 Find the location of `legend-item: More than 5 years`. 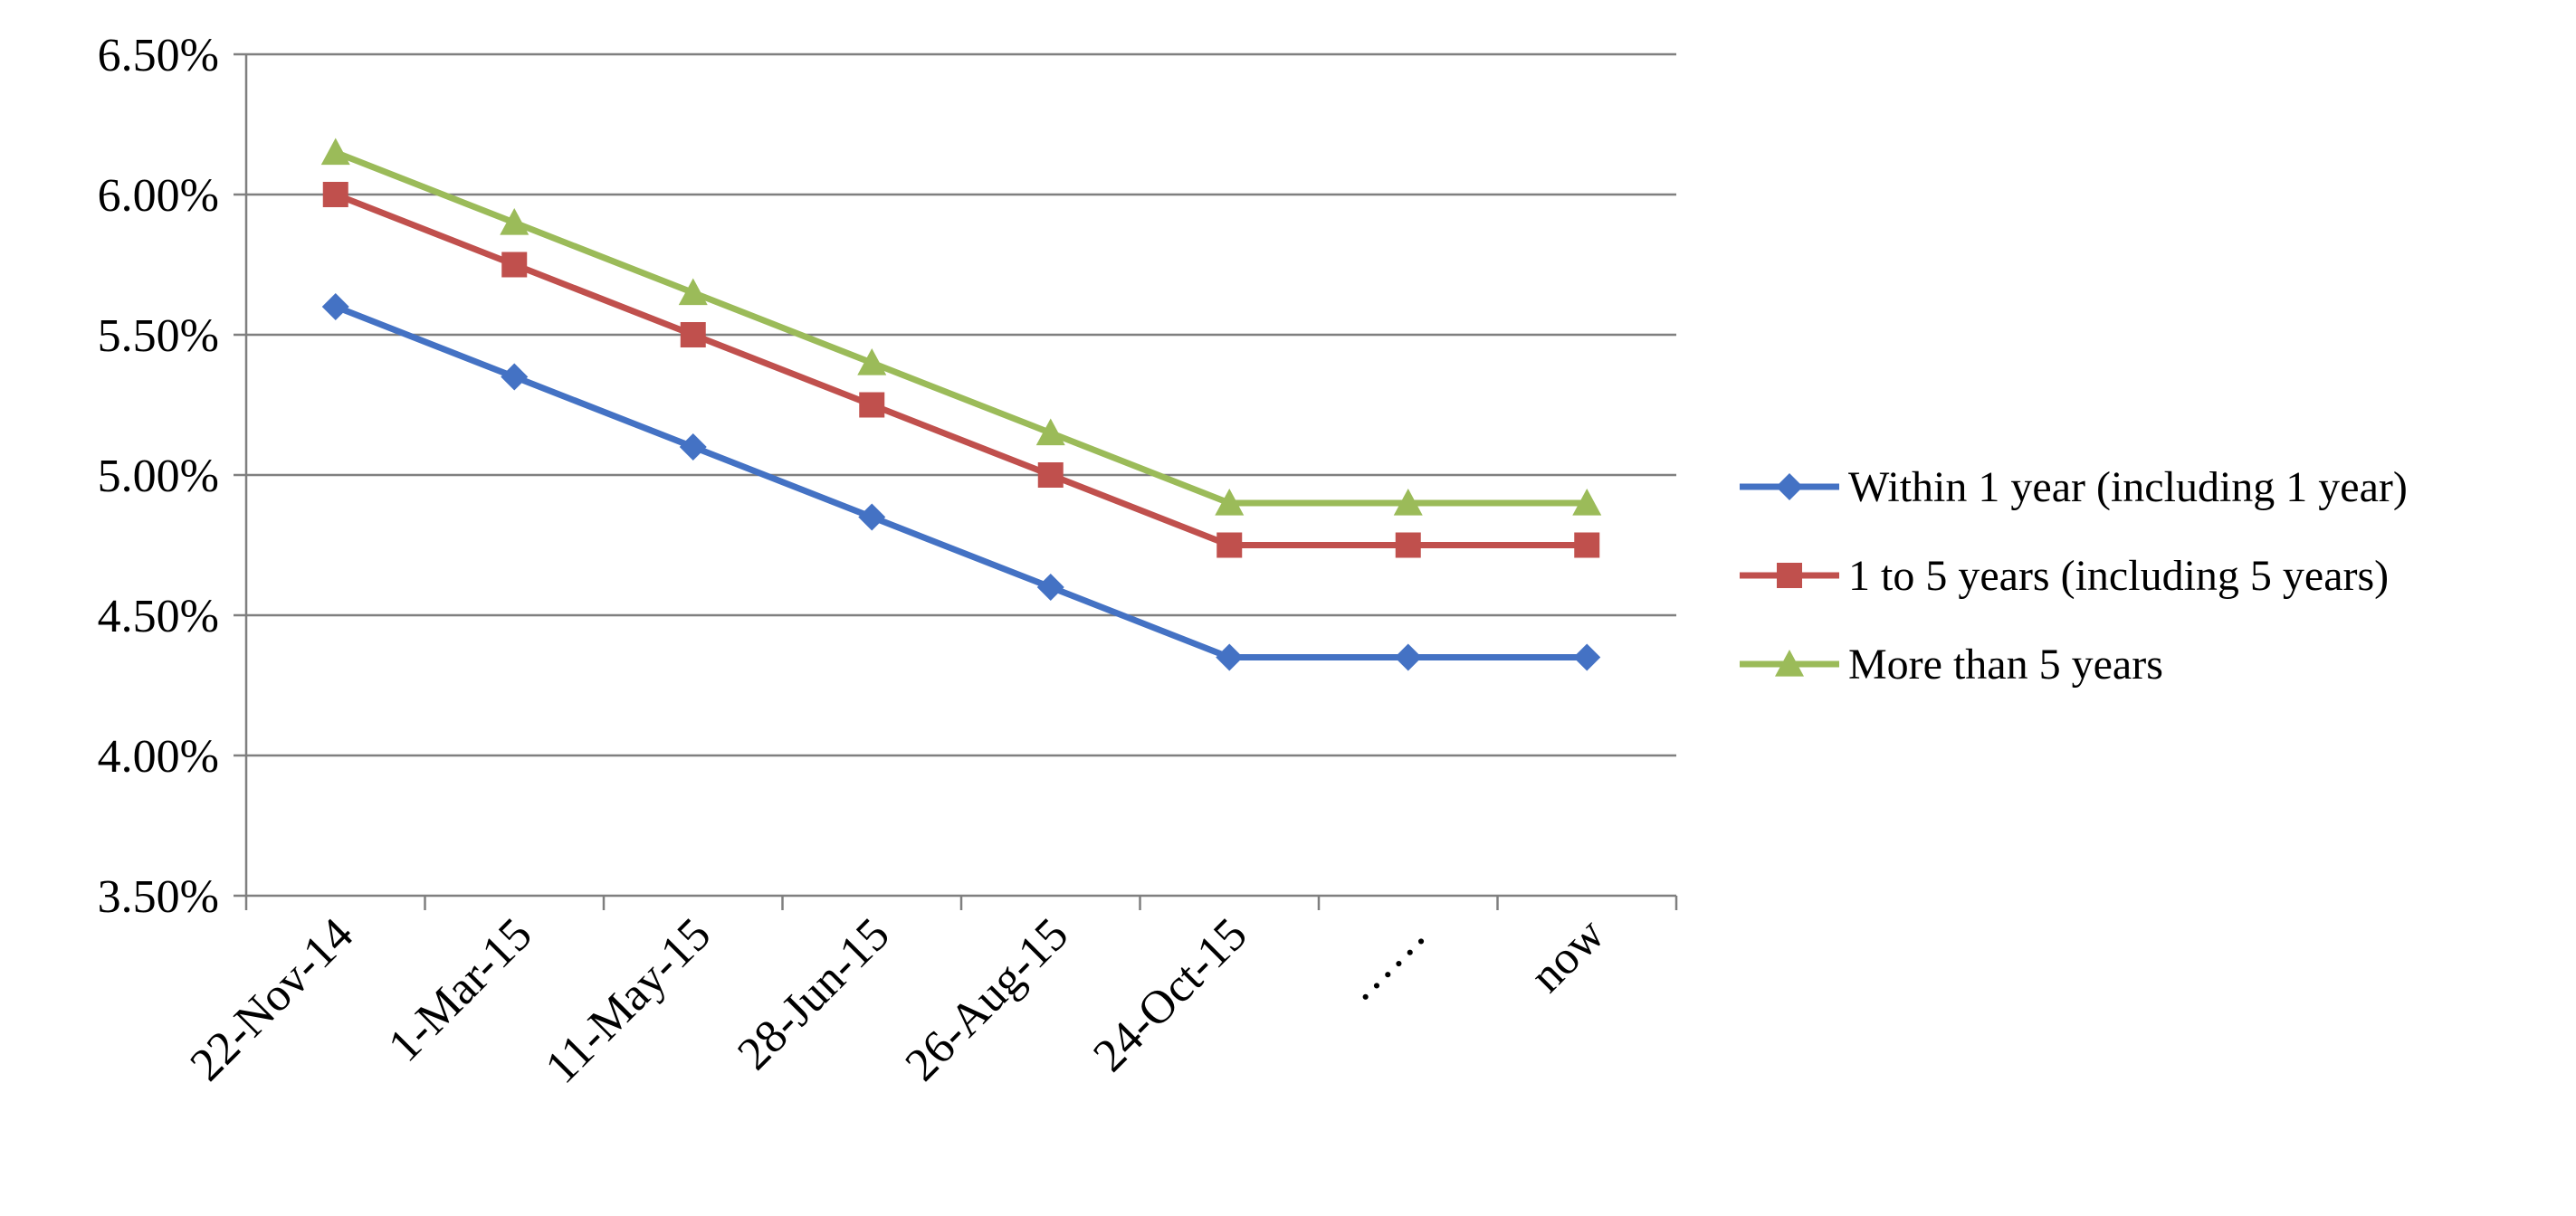

legend-item: More than 5 years is located at coordinates (1952, 665).